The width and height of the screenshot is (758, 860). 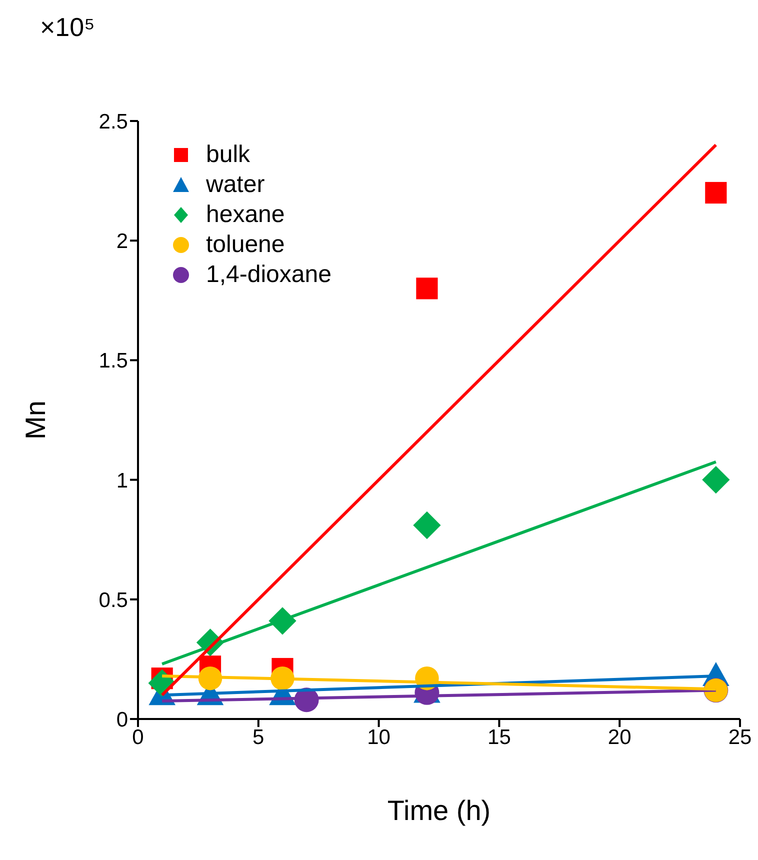 What do you see at coordinates (245, 215) in the screenshot?
I see `legend-label: hexane` at bounding box center [245, 215].